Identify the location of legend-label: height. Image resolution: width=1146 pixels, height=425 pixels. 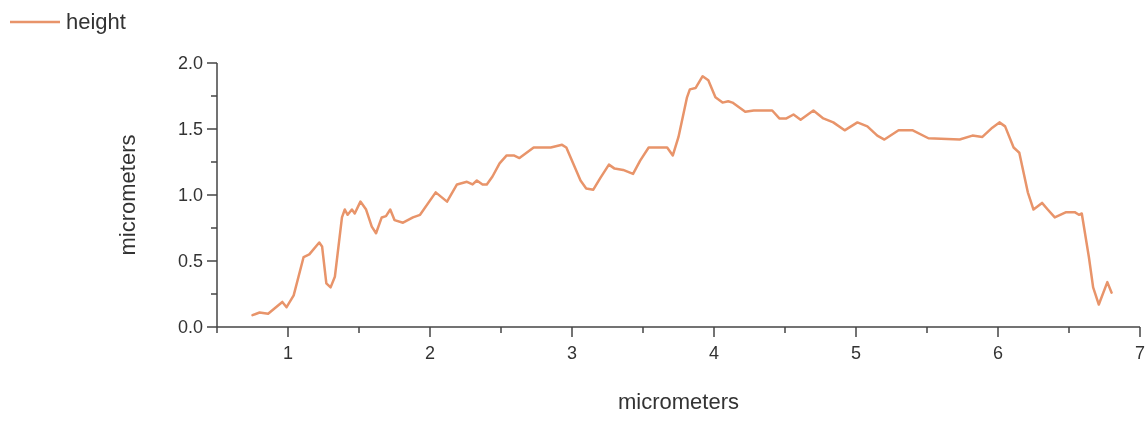
(96, 21).